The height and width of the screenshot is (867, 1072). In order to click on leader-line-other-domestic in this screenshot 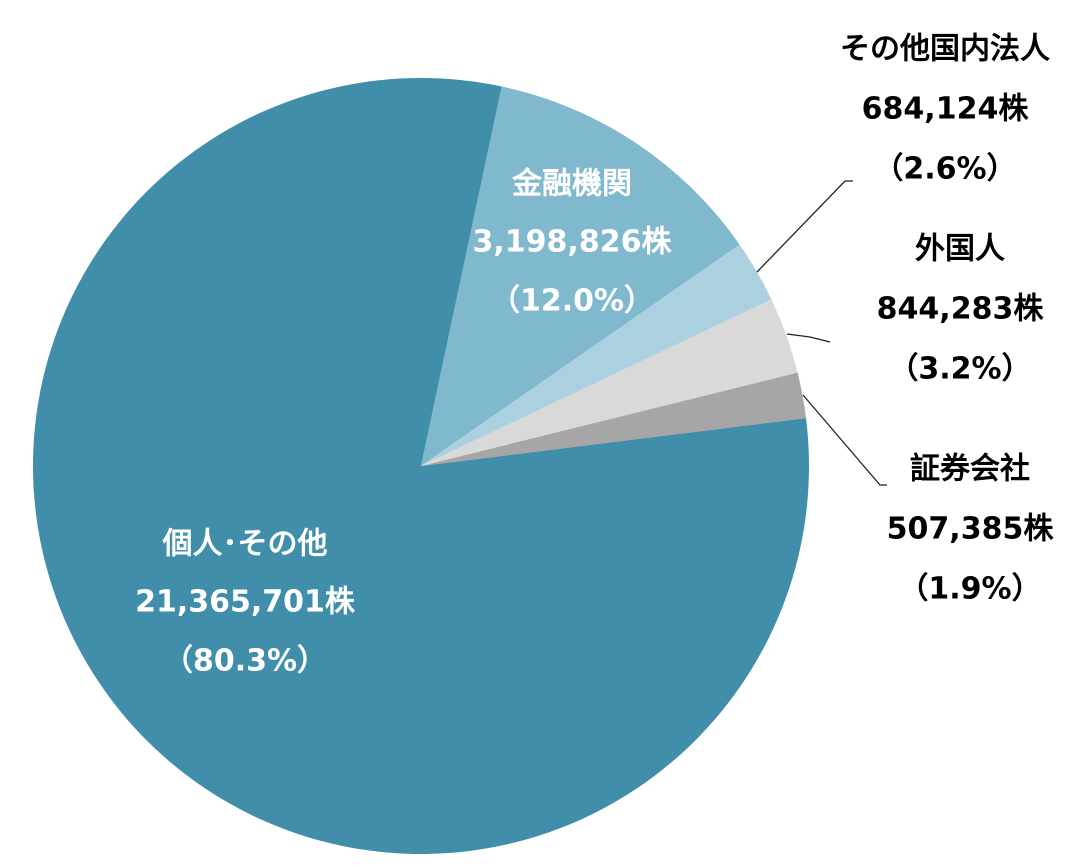, I will do `click(804, 226)`.